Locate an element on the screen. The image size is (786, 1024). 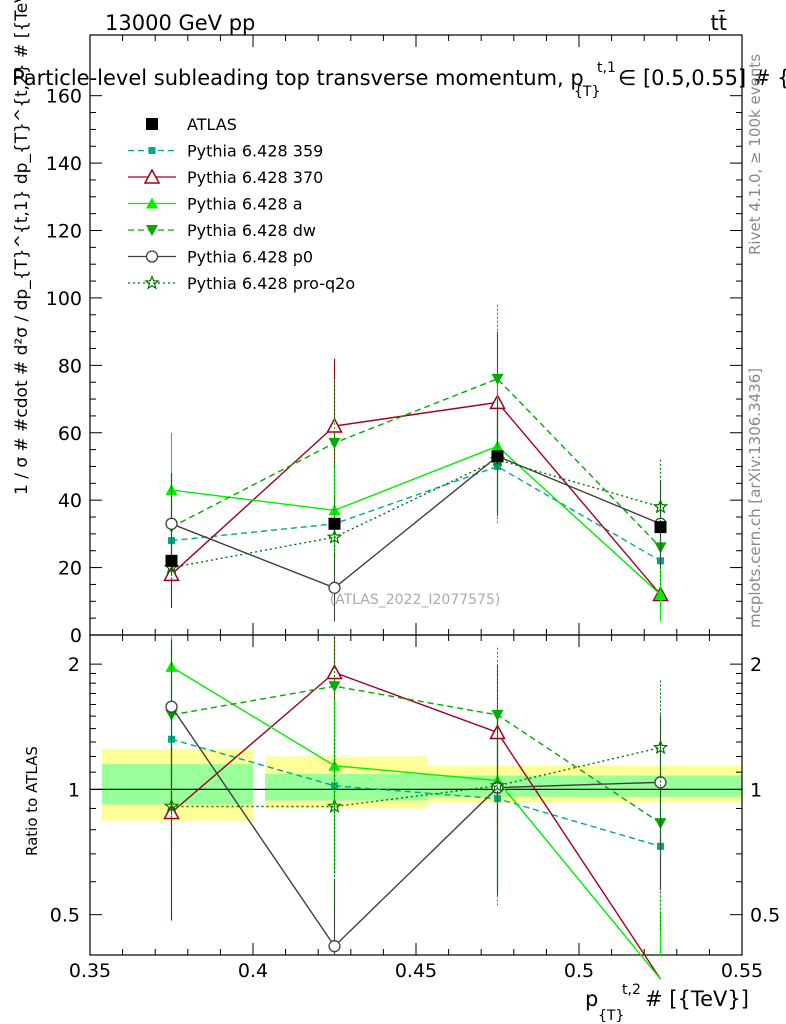
main-y-tick-label: 140 is located at coordinates (64, 164).